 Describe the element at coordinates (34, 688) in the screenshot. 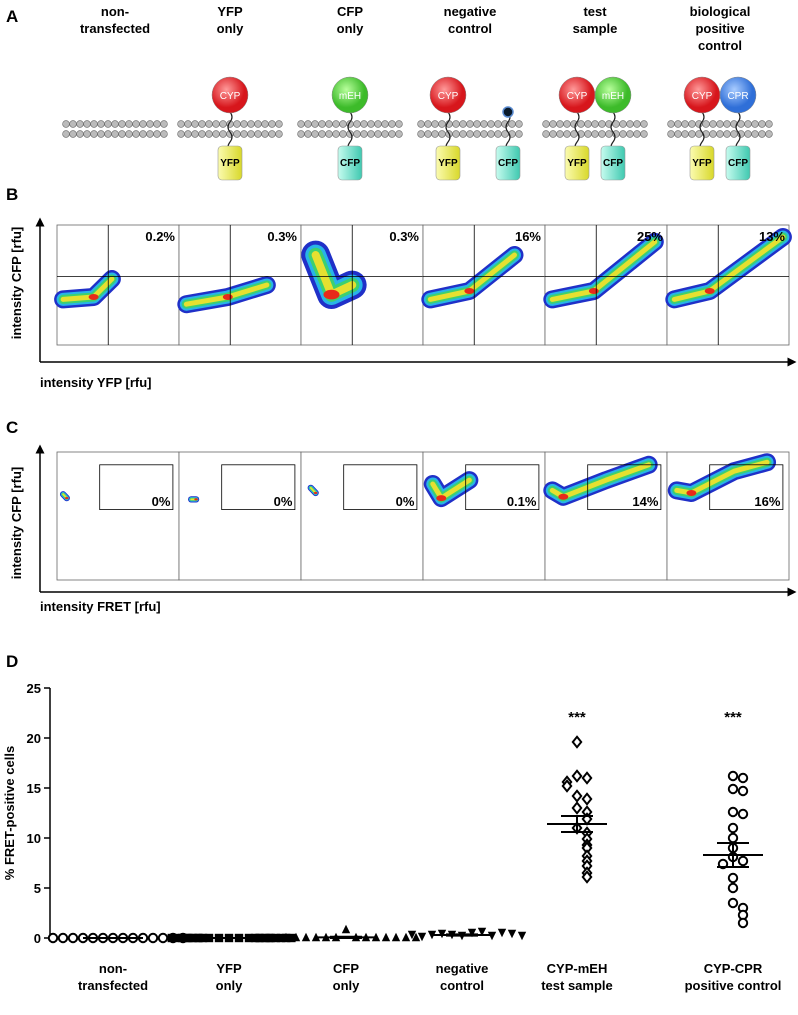

I see `y-tick-label: 25` at that location.